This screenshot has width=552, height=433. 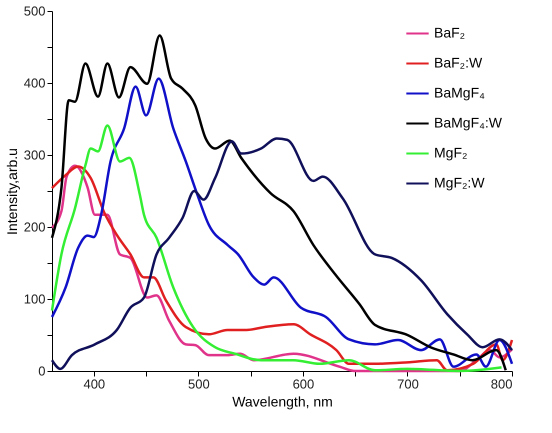 What do you see at coordinates (451, 152) in the screenshot?
I see `legend-label: MgF₂` at bounding box center [451, 152].